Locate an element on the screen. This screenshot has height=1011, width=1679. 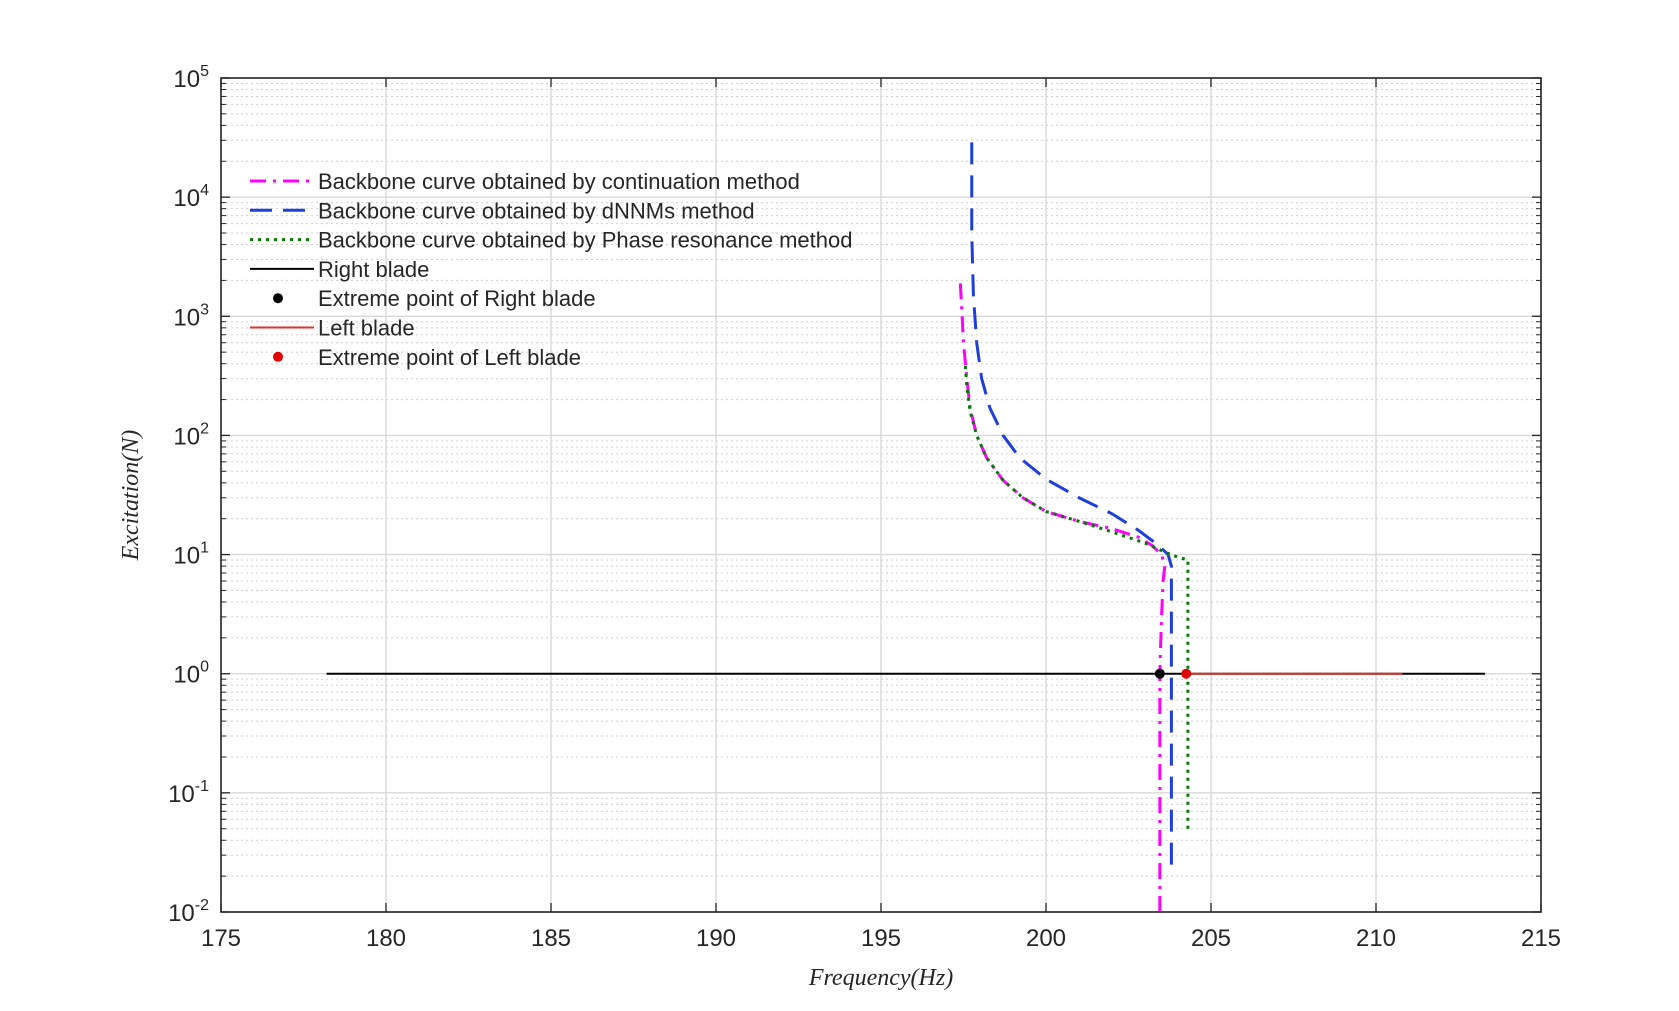
y-tick-label: 10⁵ is located at coordinates (191, 78).